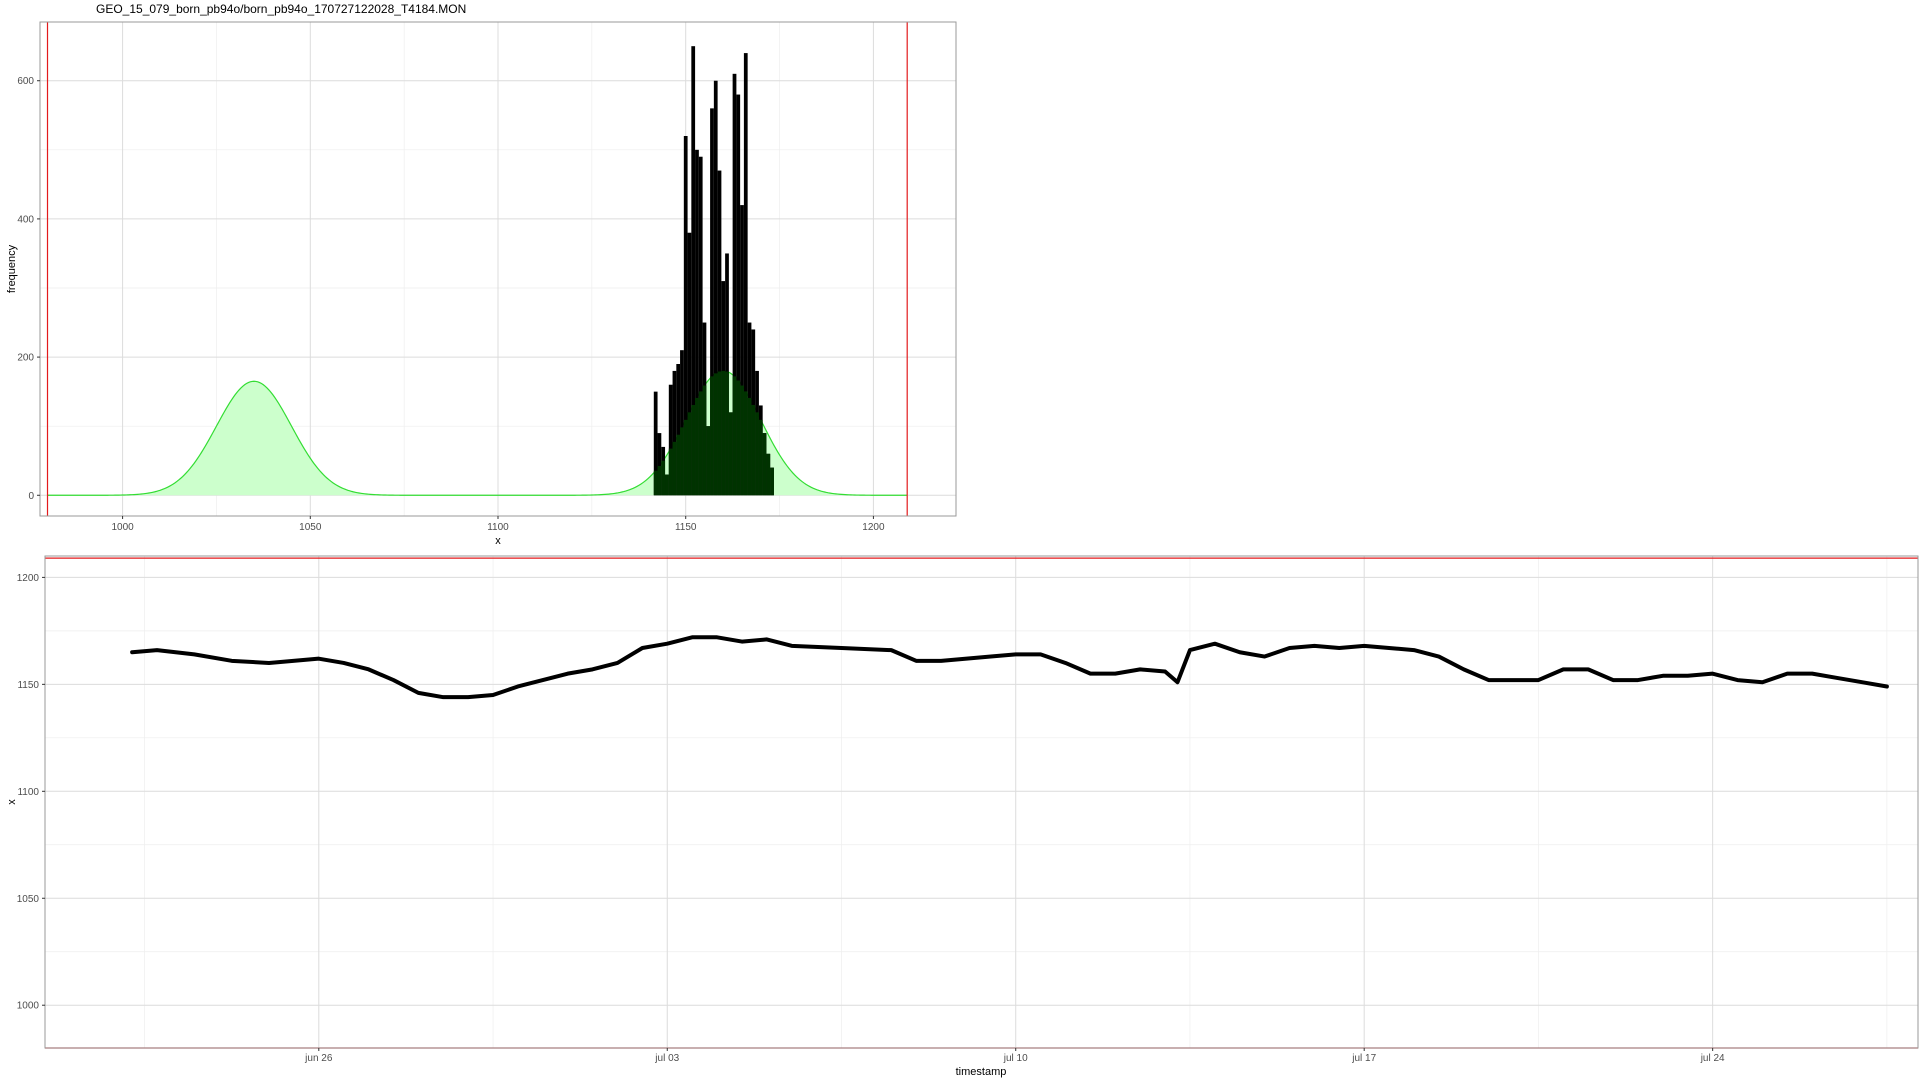 This screenshot has height=1080, width=1920. Describe the element at coordinates (25, 81) in the screenshot. I see `y-tick-label: 600` at that location.